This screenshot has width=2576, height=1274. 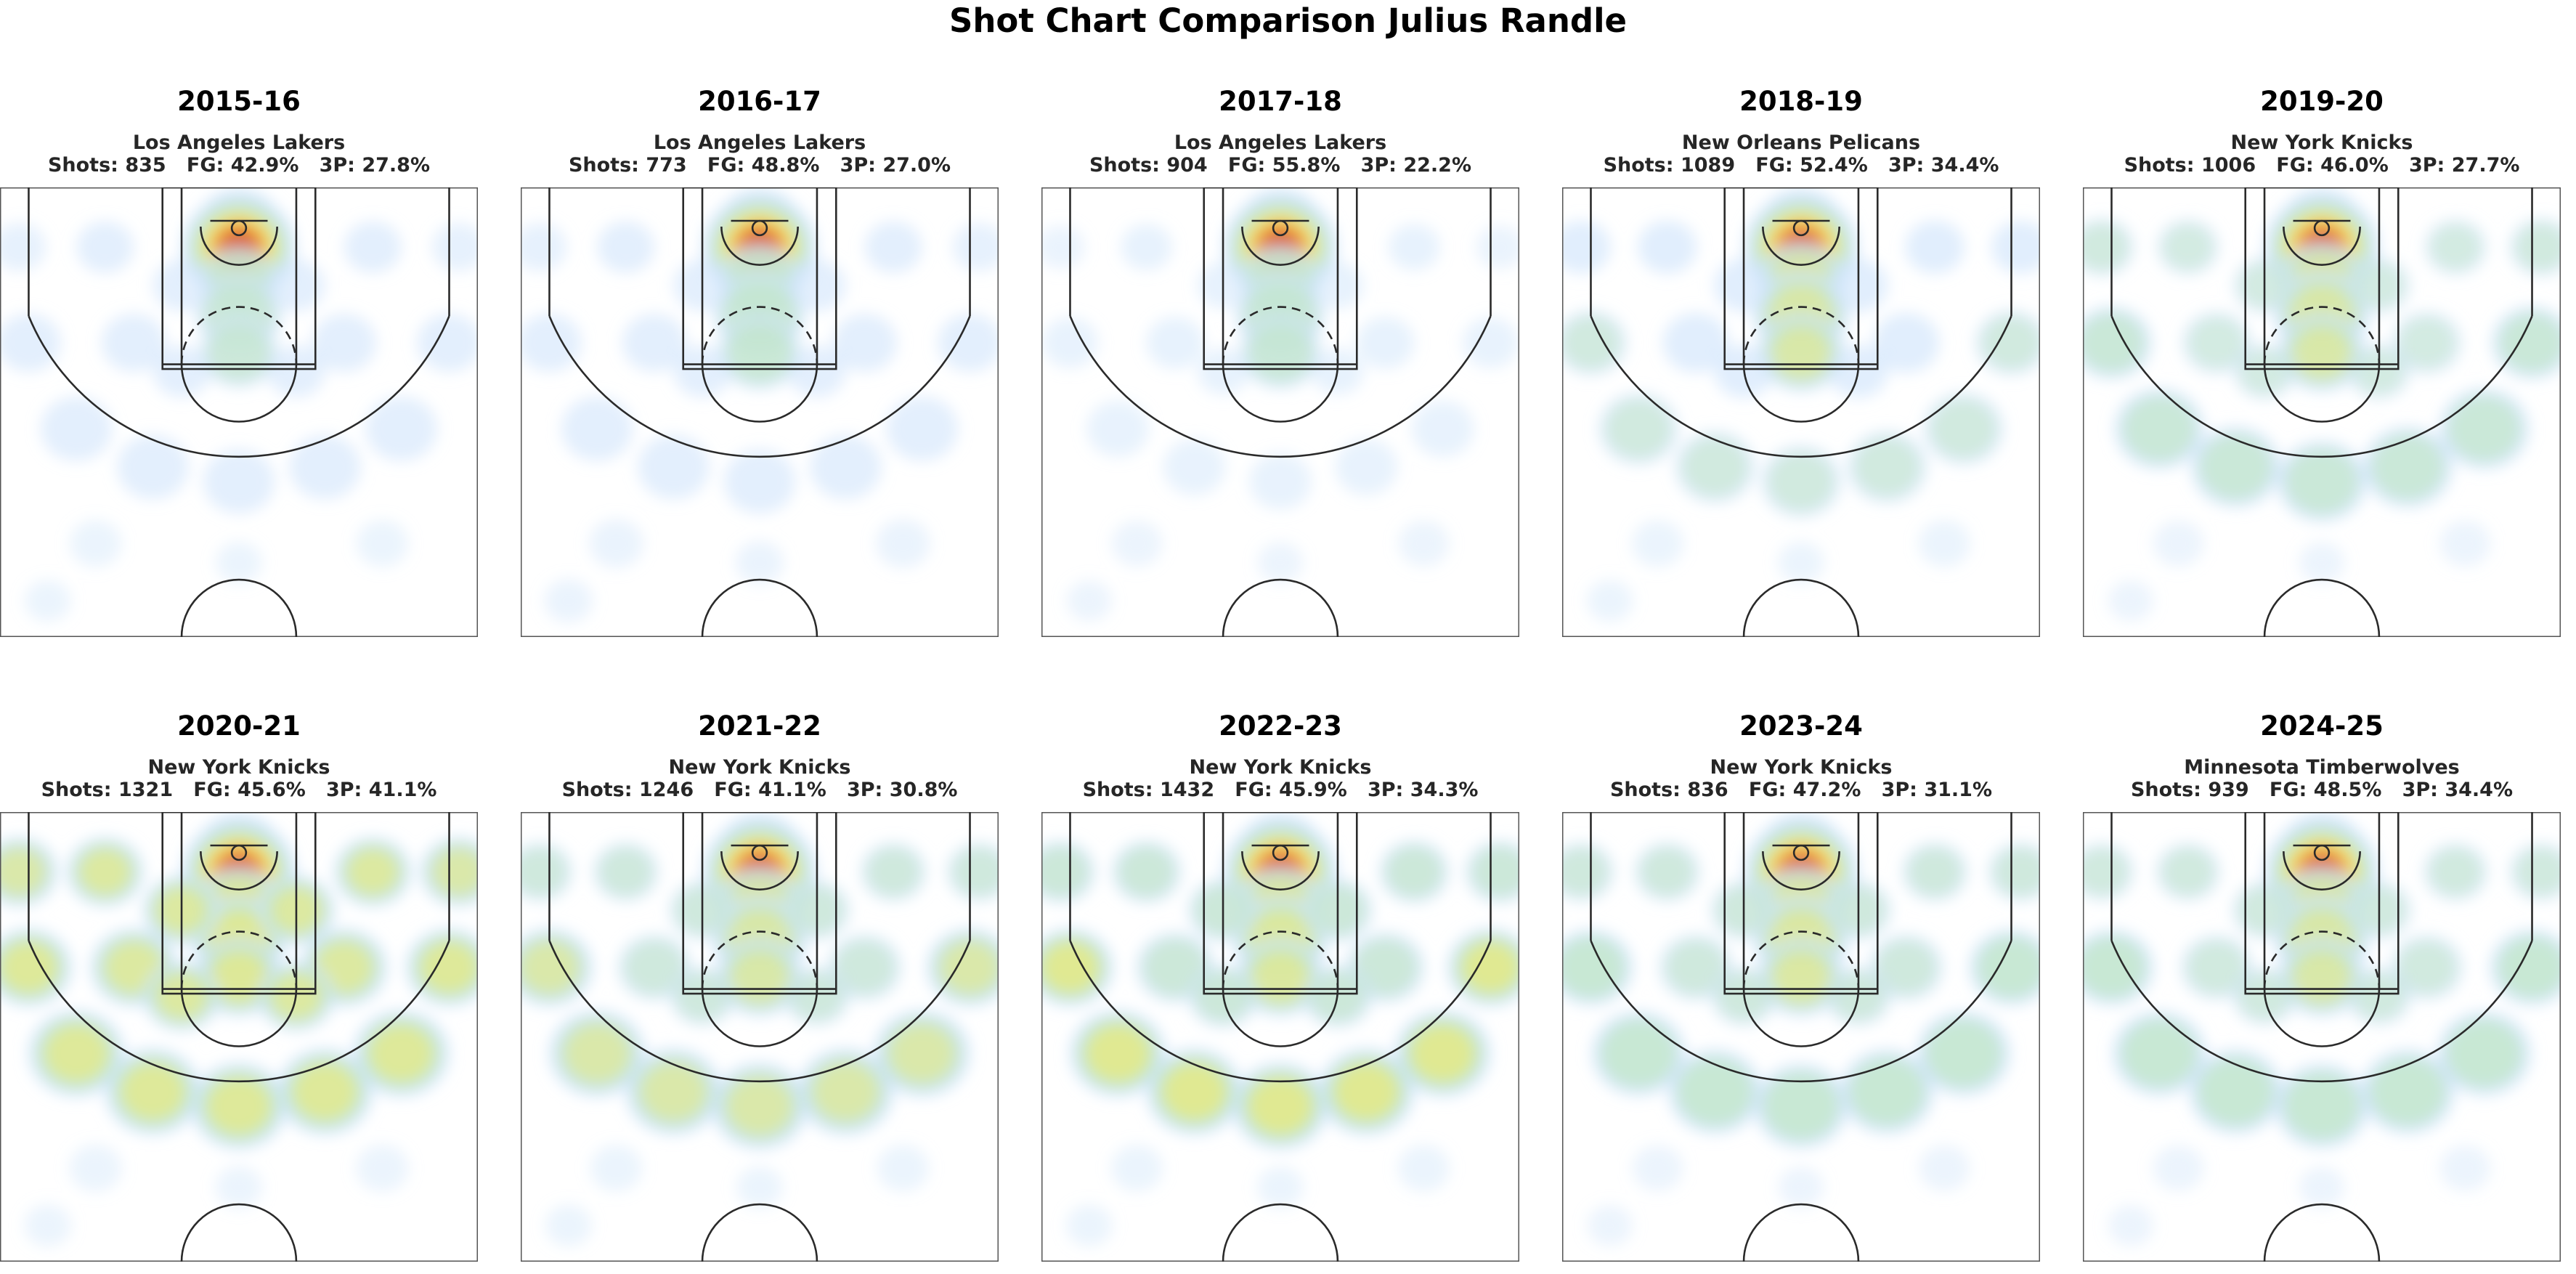 I want to click on heat-density-layer, so click(x=760, y=406).